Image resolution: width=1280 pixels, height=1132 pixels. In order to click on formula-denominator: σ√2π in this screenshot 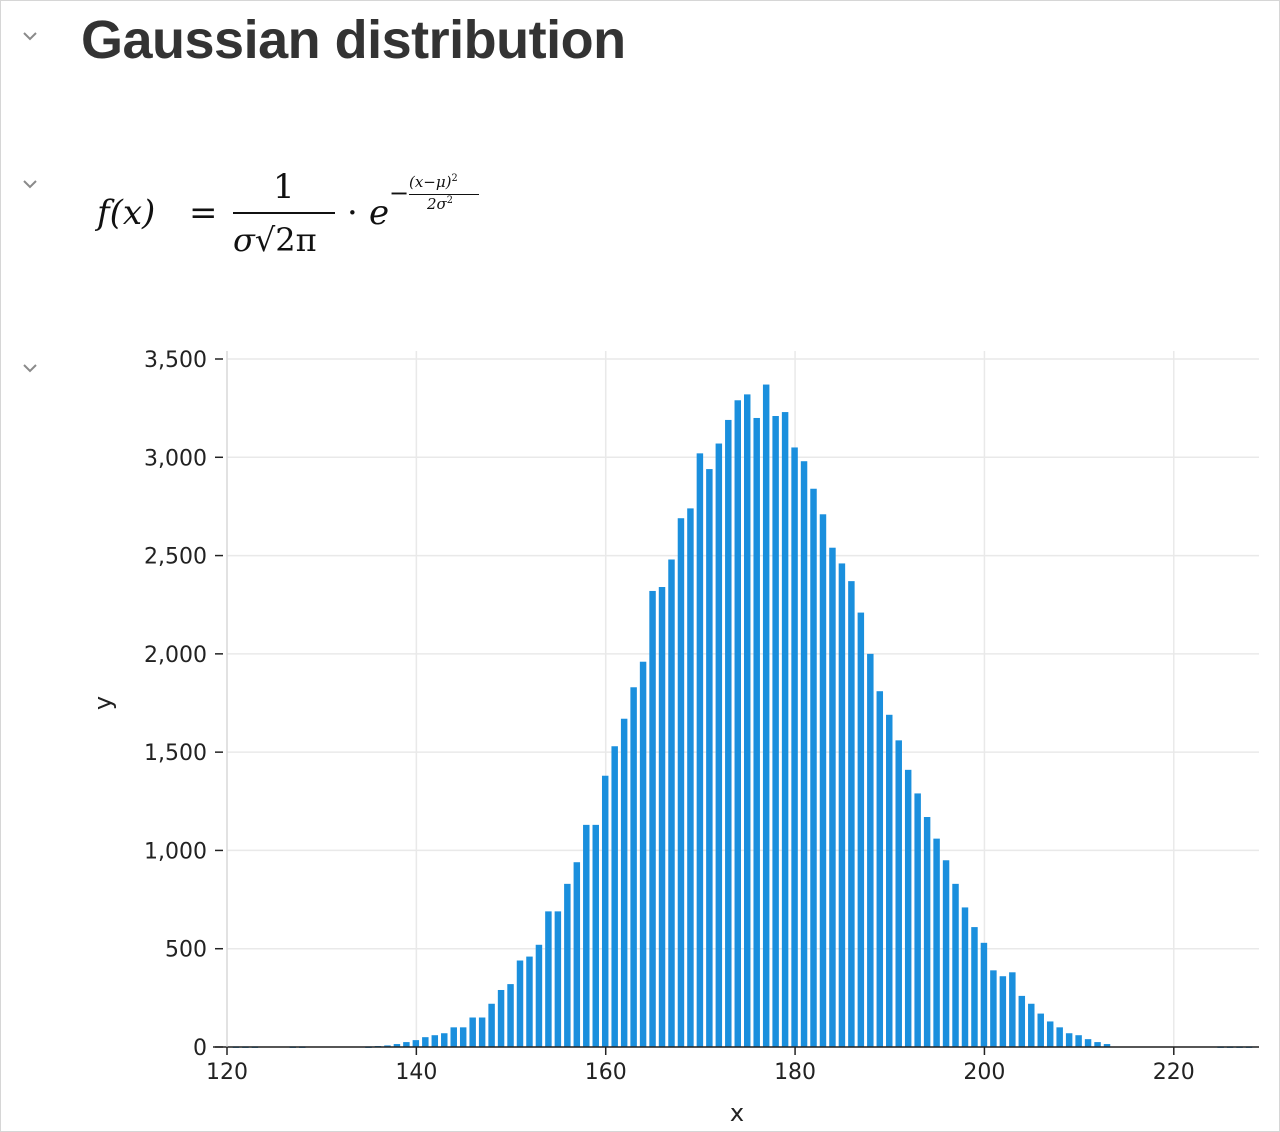, I will do `click(275, 240)`.